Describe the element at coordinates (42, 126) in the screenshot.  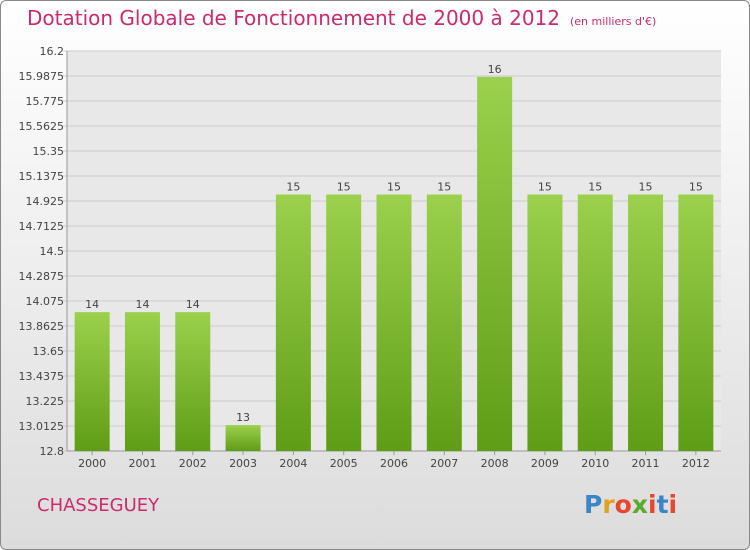
I see `y-tick-label: 15.5625` at that location.